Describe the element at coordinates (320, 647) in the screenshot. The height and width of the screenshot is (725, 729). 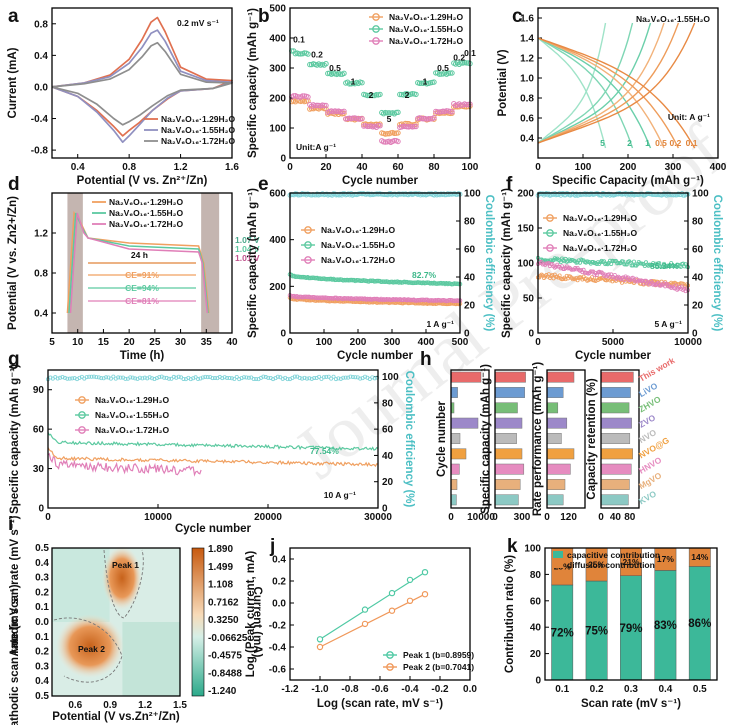
I see `fit-point` at that location.